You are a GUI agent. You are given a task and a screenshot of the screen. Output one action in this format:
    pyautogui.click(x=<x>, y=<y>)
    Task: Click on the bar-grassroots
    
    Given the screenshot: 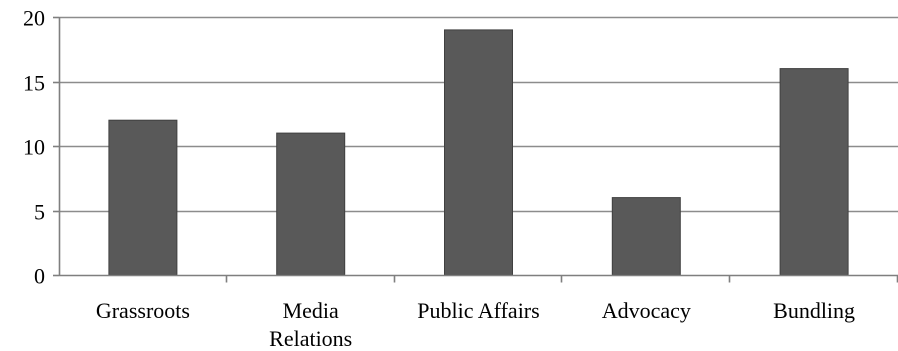 What is the action you would take?
    pyautogui.click(x=143, y=197)
    